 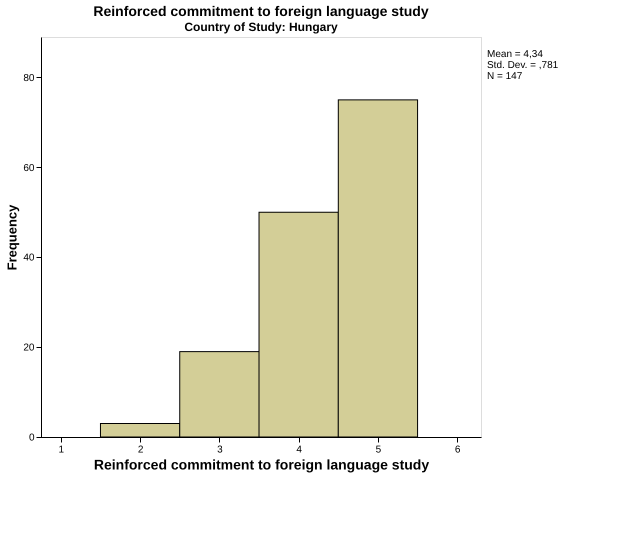 What do you see at coordinates (261, 11) in the screenshot?
I see `chart-title: Reinforced commitment to foreign language study` at bounding box center [261, 11].